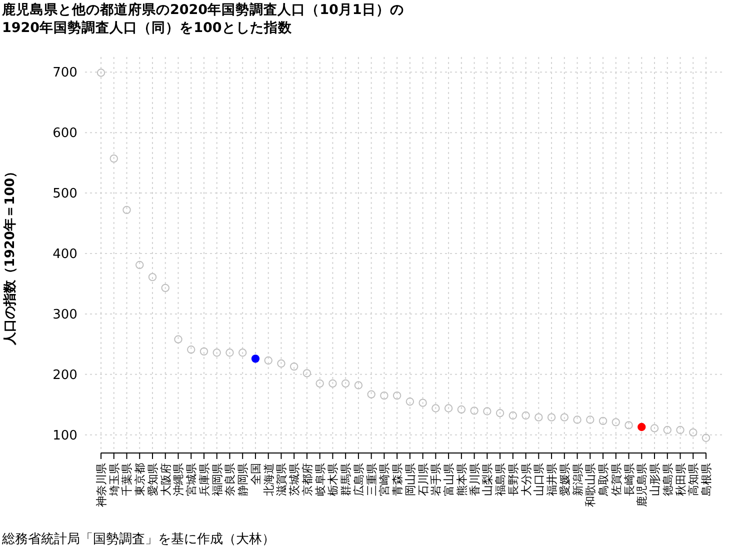  Describe the element at coordinates (230, 479) in the screenshot. I see `x-tick-label: 奈良県` at that location.